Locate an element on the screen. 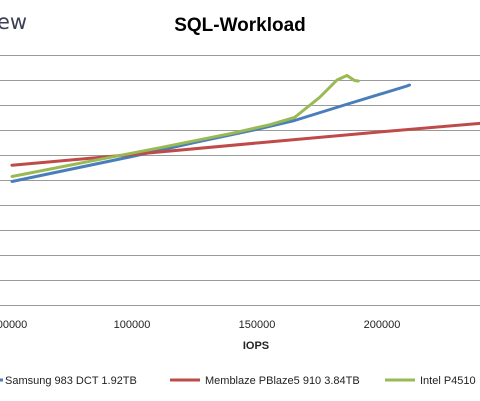  legend-label-1: Samsung 983 DCT 1.92TB is located at coordinates (71, 381).